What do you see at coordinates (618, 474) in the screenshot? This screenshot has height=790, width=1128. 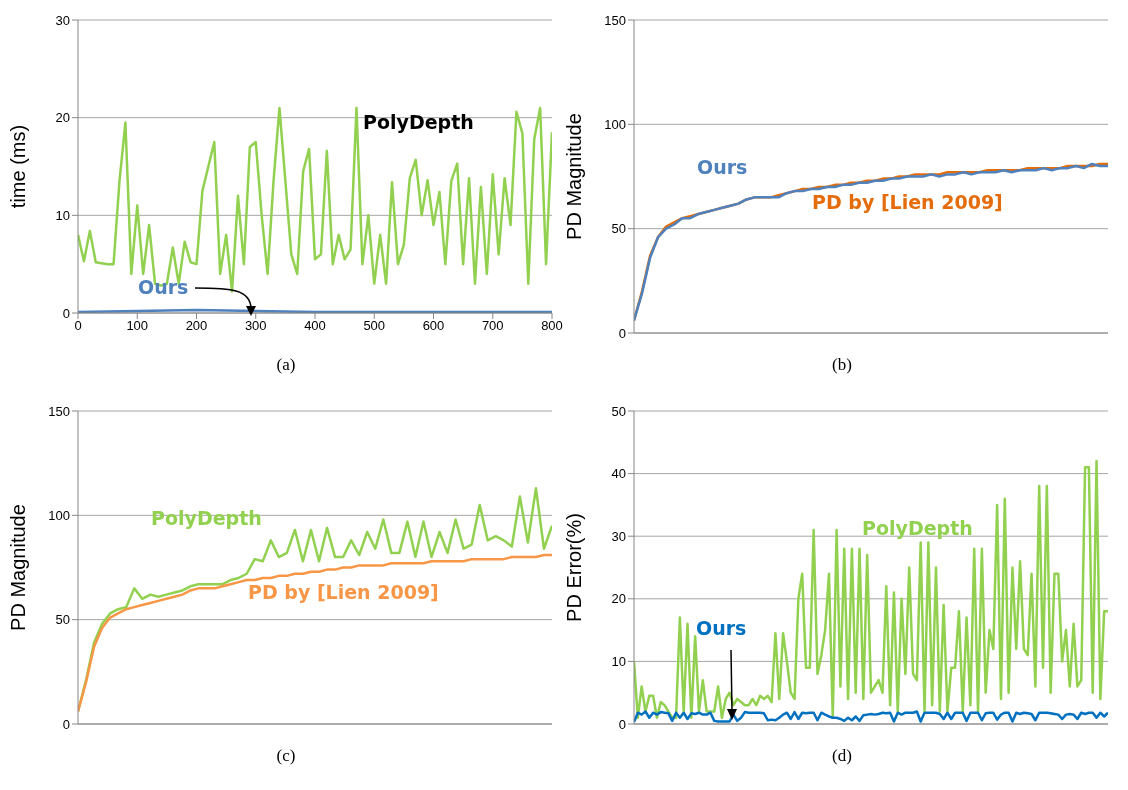 I see `y-tick-label: 40` at bounding box center [618, 474].